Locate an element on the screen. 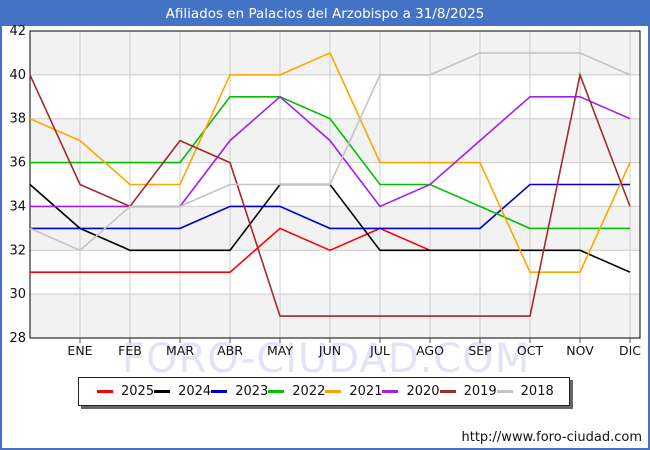 This screenshot has width=650, height=450. legend-swatch-2024 is located at coordinates (162, 391).